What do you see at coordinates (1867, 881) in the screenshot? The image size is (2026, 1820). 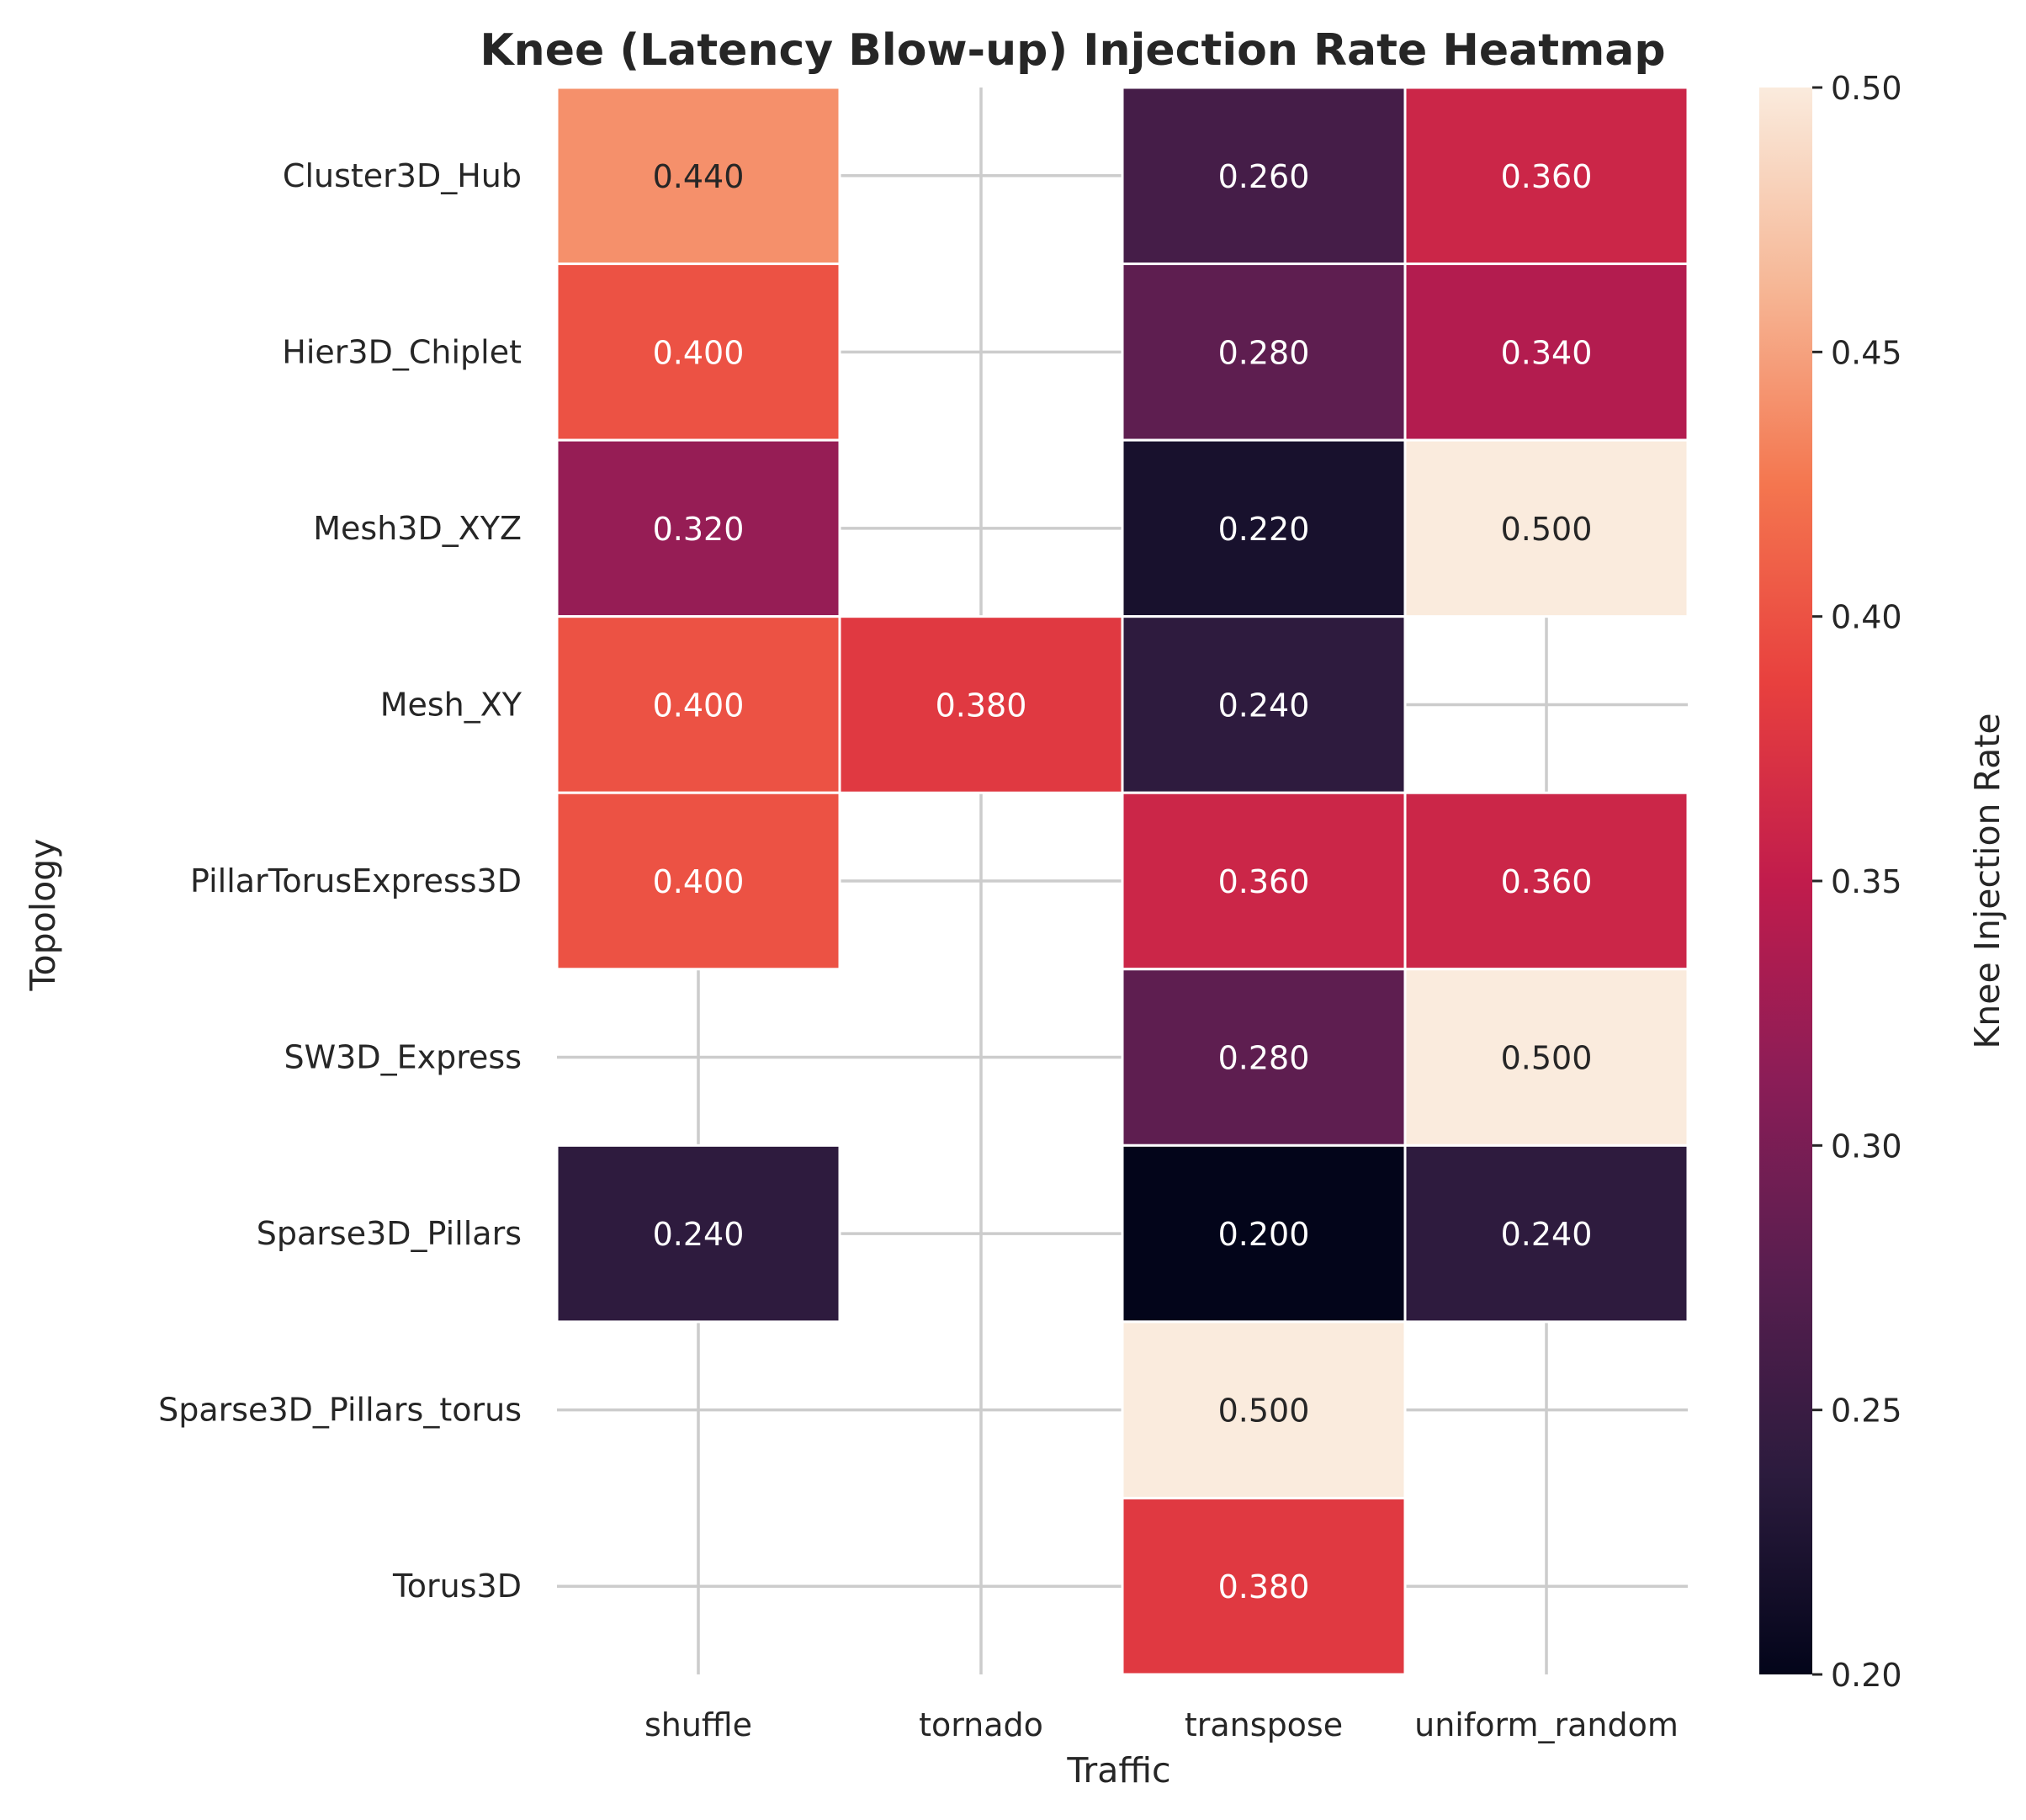 I see `colorbar-tick-label: 0.35` at bounding box center [1867, 881].